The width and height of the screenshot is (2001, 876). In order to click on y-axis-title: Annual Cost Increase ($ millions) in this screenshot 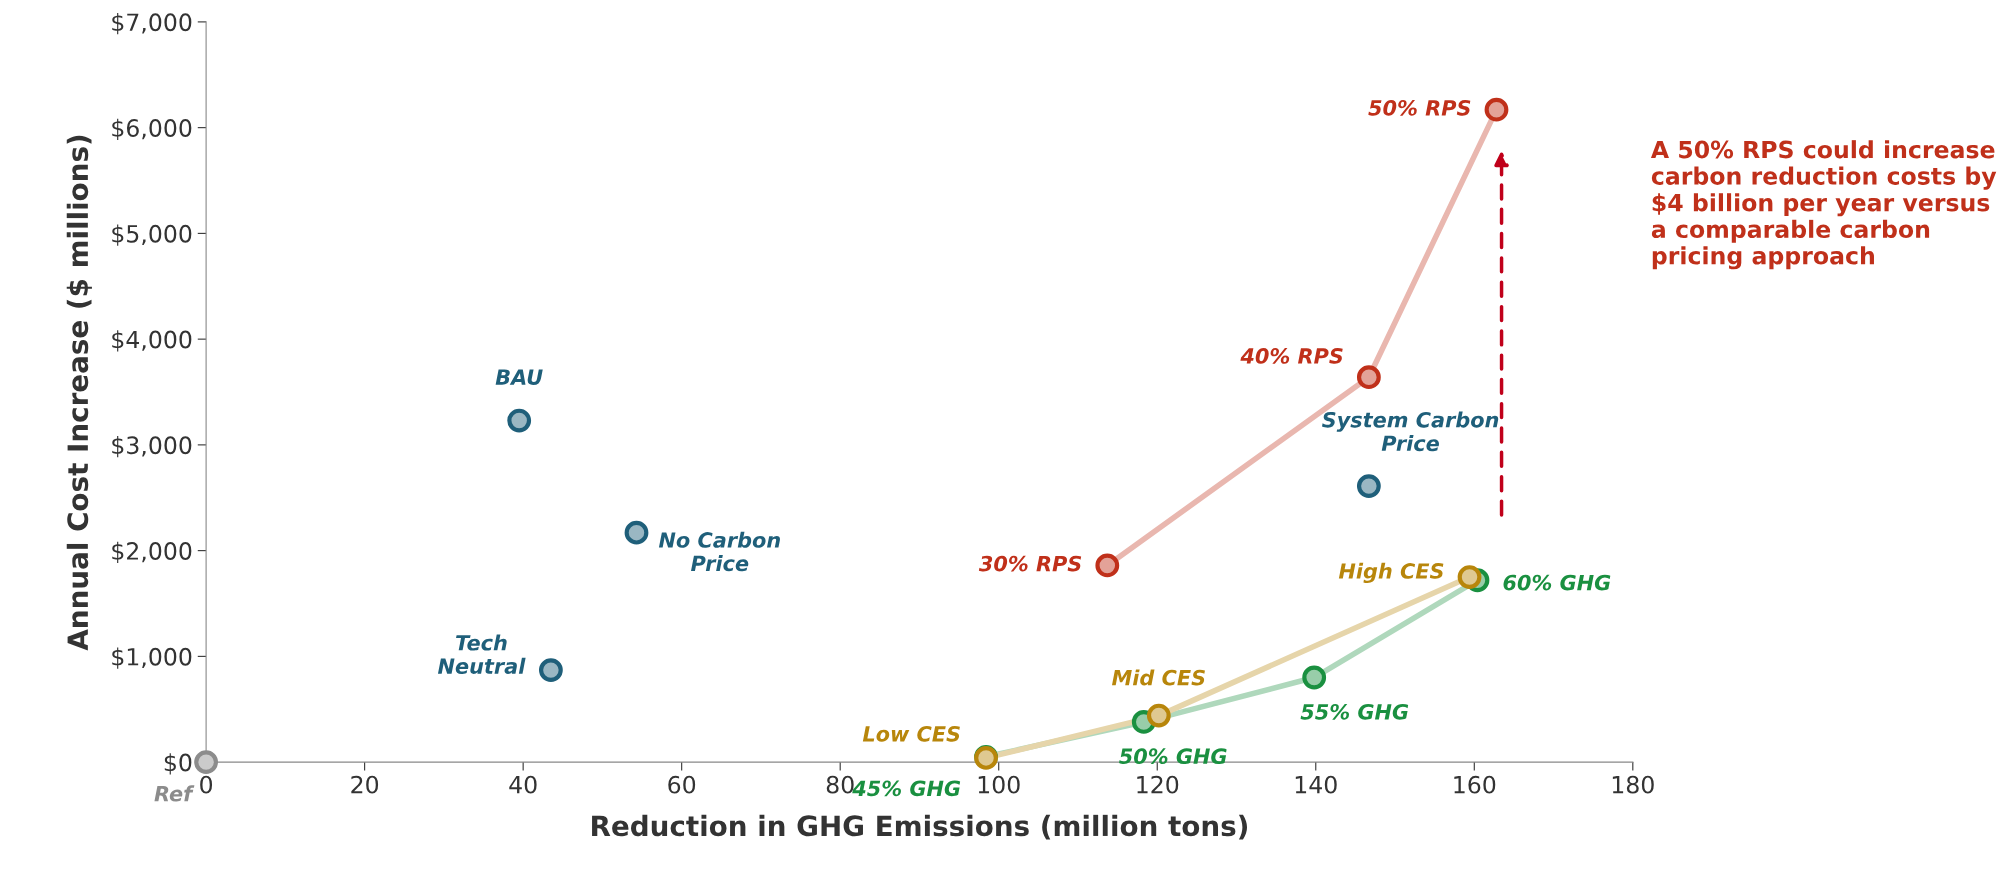, I will do `click(79, 393)`.